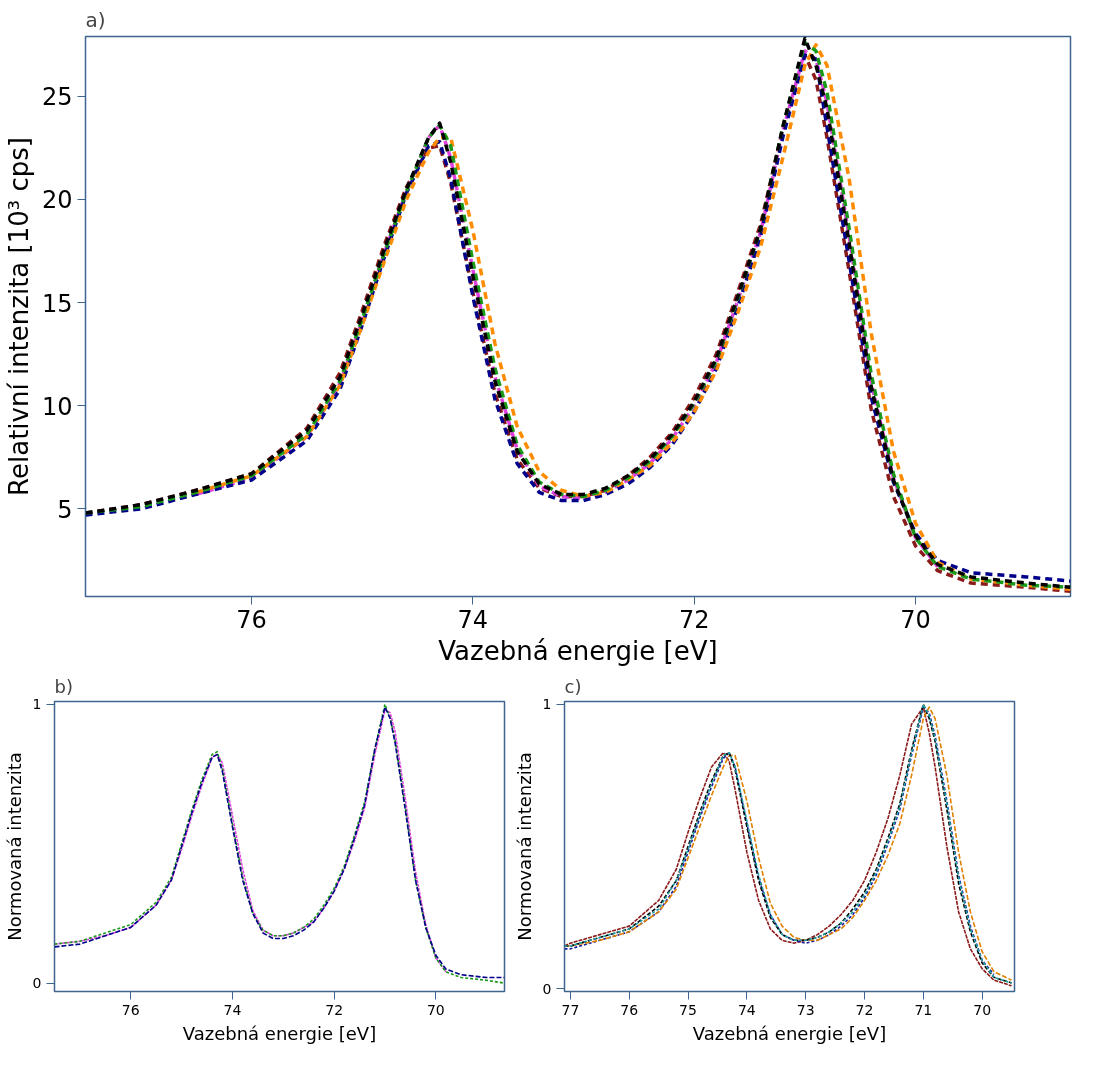 This screenshot has width=1103, height=1091. Describe the element at coordinates (18, 316) in the screenshot. I see `y-axis-title: Relativní intenzita [10³ cps]` at that location.